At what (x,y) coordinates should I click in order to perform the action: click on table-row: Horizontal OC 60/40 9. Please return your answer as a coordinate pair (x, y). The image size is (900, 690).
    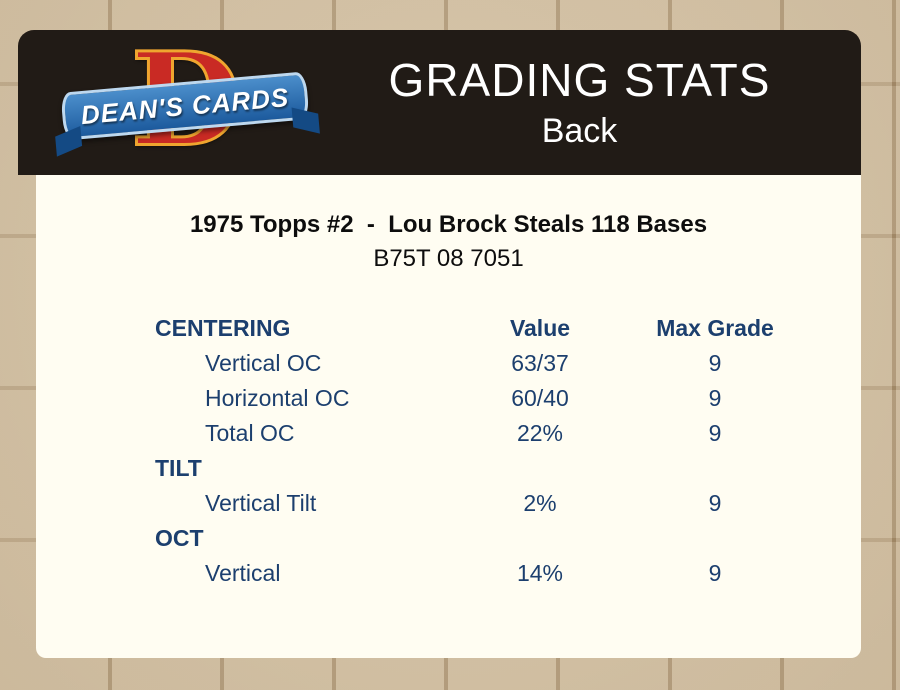
    Looking at the image, I should click on (508, 402).